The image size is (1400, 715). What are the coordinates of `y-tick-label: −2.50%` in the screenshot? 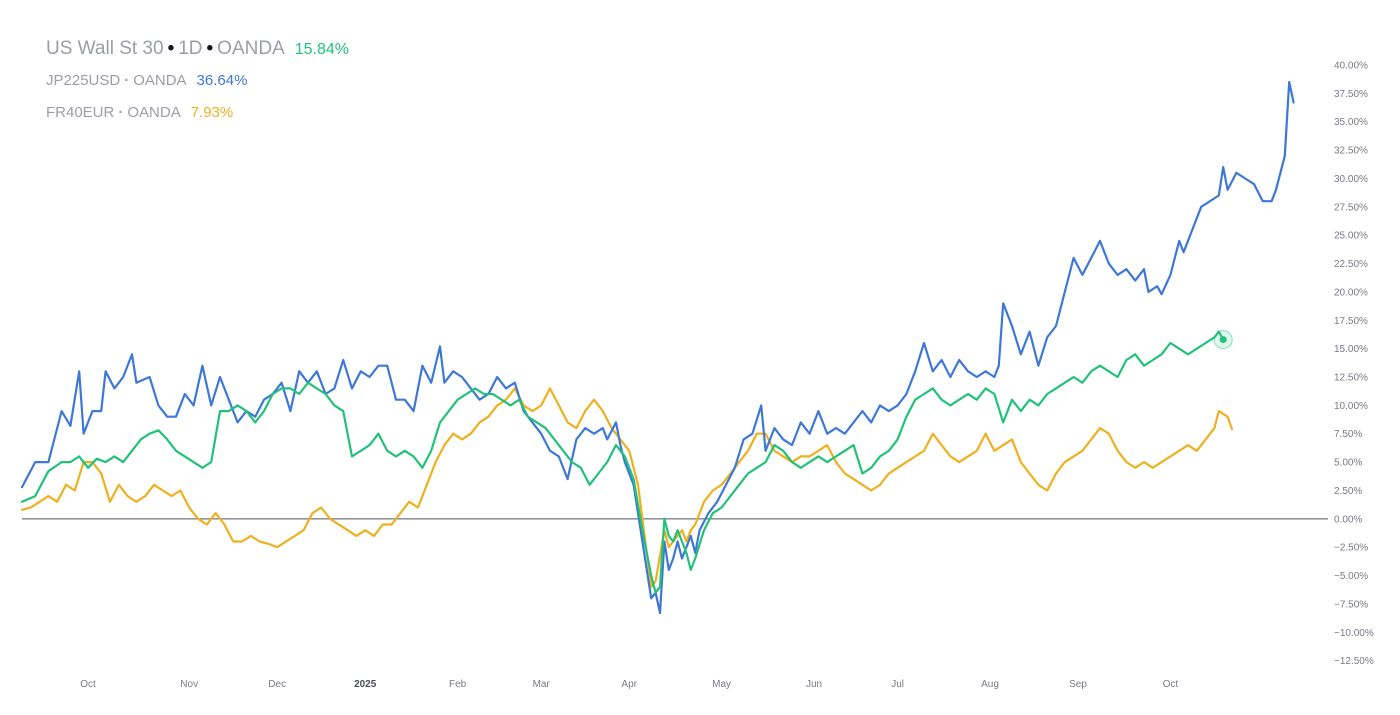 It's located at (1351, 548).